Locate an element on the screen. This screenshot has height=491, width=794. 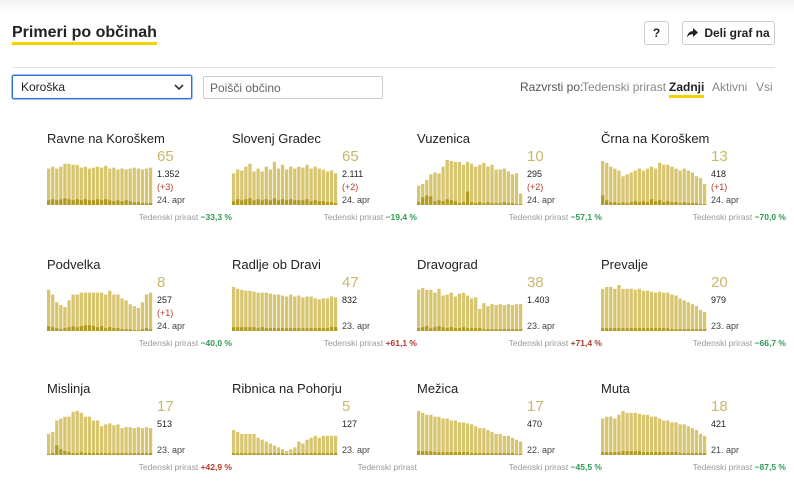
help-button: ? is located at coordinates (656, 33).